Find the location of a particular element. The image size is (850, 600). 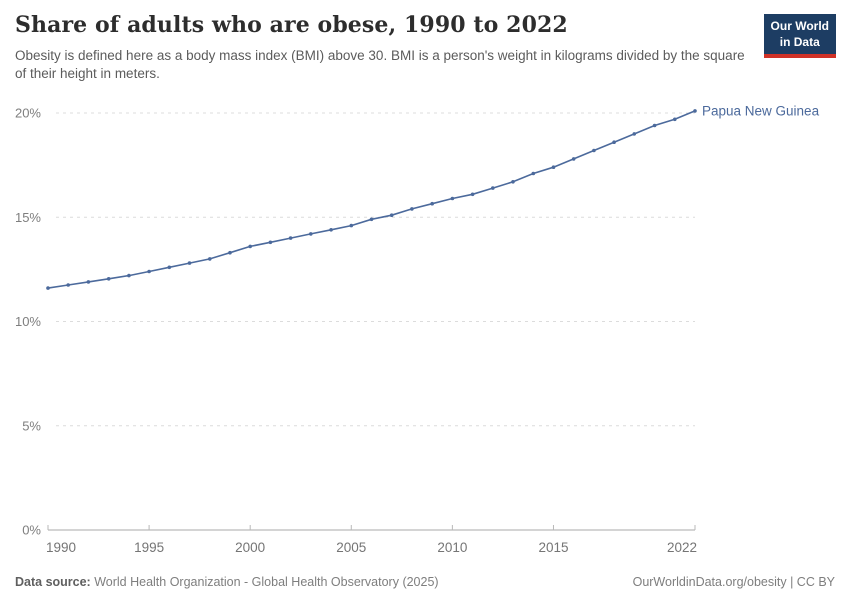

y-tick-label: 5% is located at coordinates (31, 425).